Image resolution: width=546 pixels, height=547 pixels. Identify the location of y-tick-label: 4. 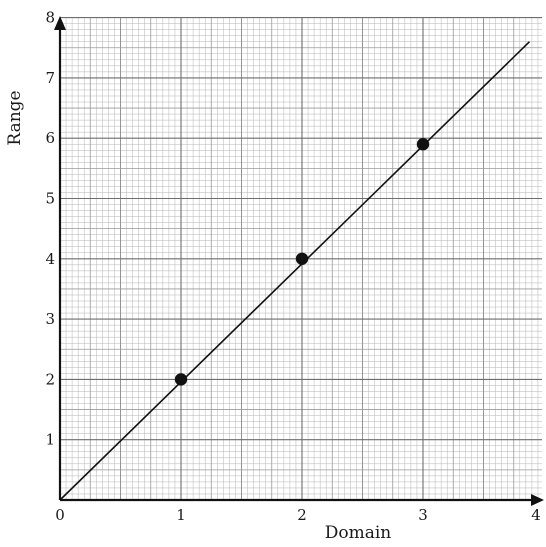
(50, 259).